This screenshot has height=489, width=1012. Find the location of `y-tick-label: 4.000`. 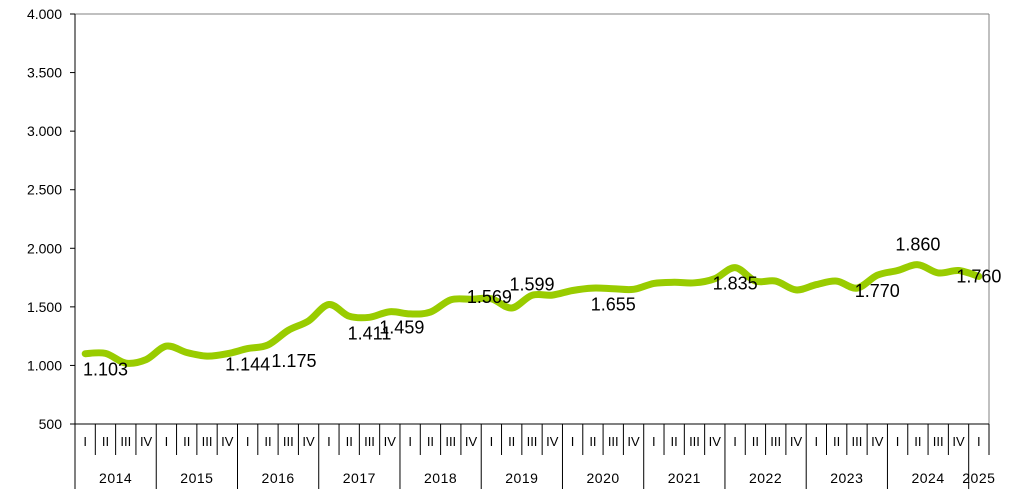

y-tick-label: 4.000 is located at coordinates (44, 14).